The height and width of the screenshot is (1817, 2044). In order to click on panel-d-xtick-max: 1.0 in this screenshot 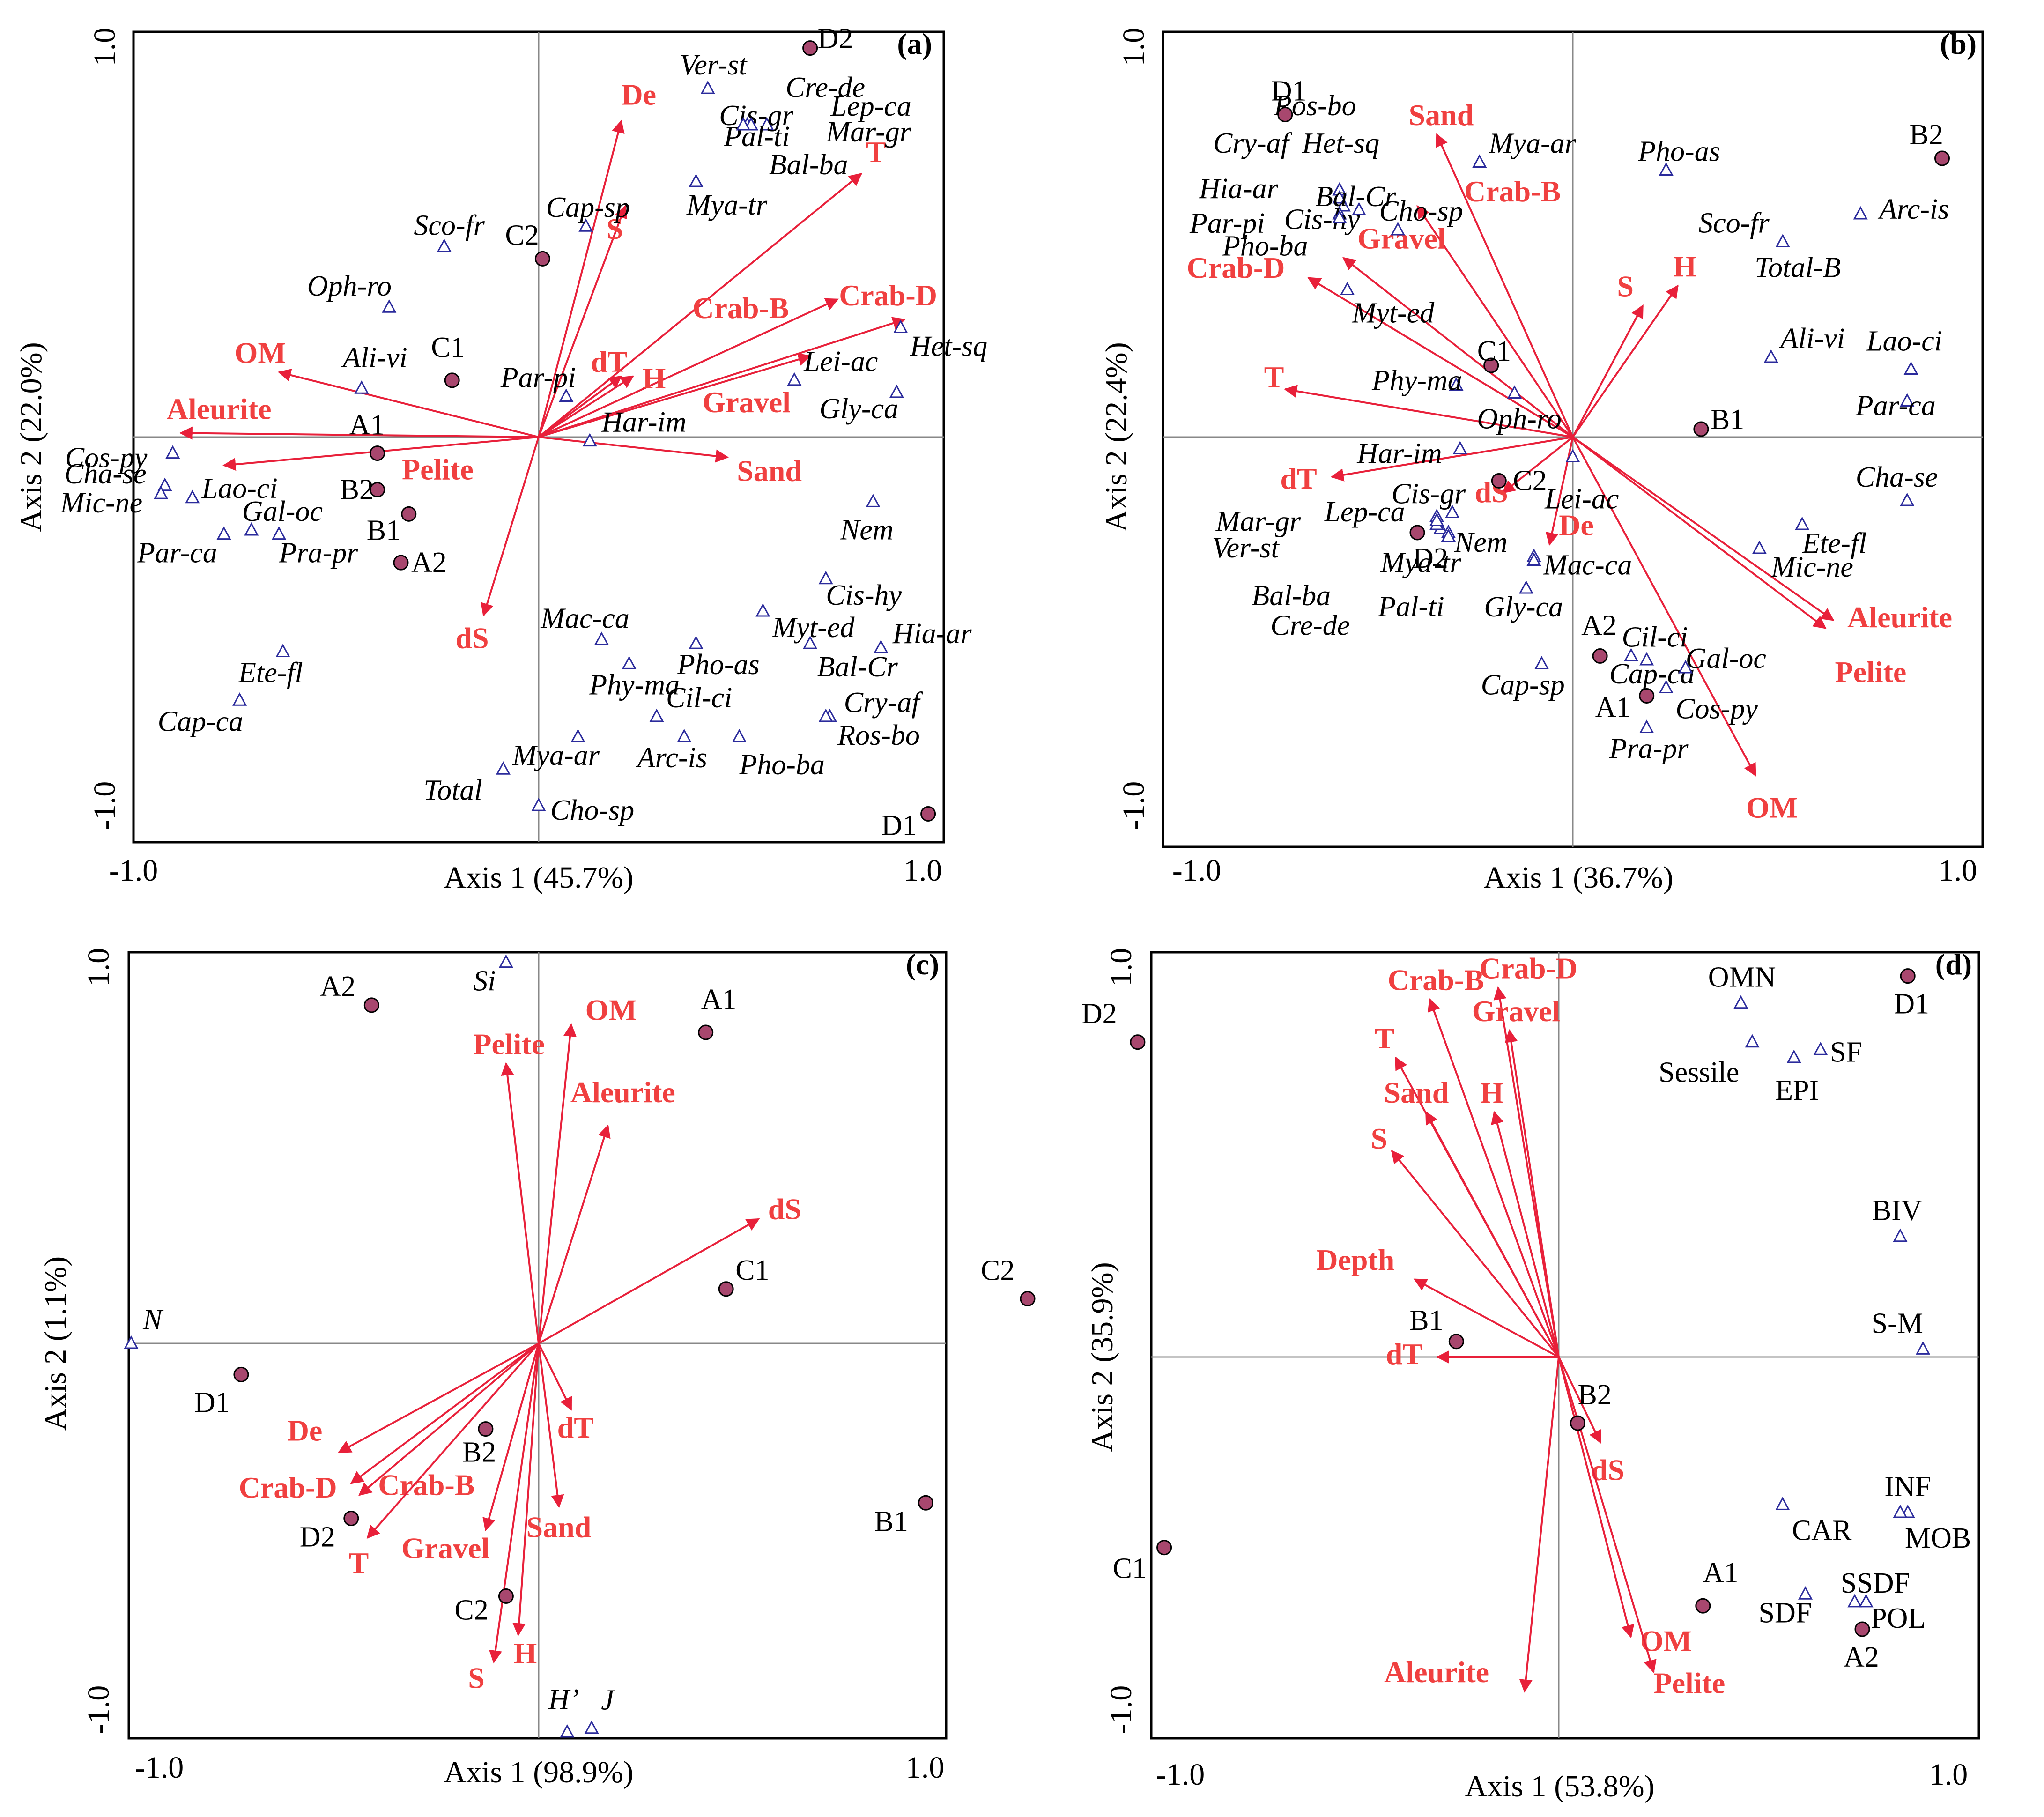, I will do `click(1949, 1775)`.